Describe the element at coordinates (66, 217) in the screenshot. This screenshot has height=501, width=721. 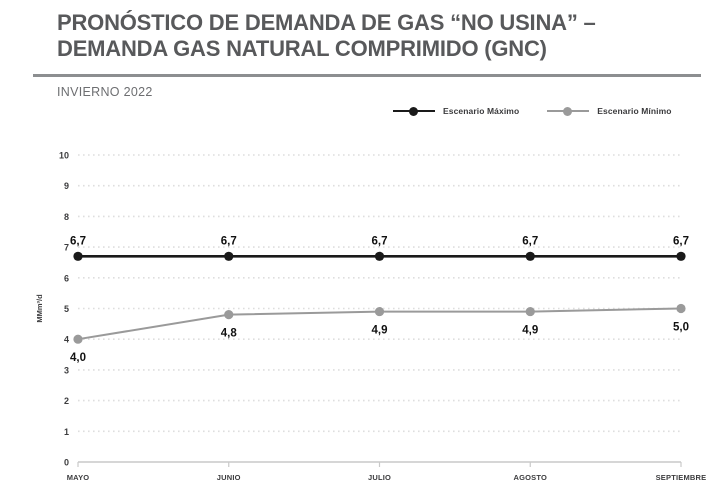
I see `y-tick-label: 8` at that location.